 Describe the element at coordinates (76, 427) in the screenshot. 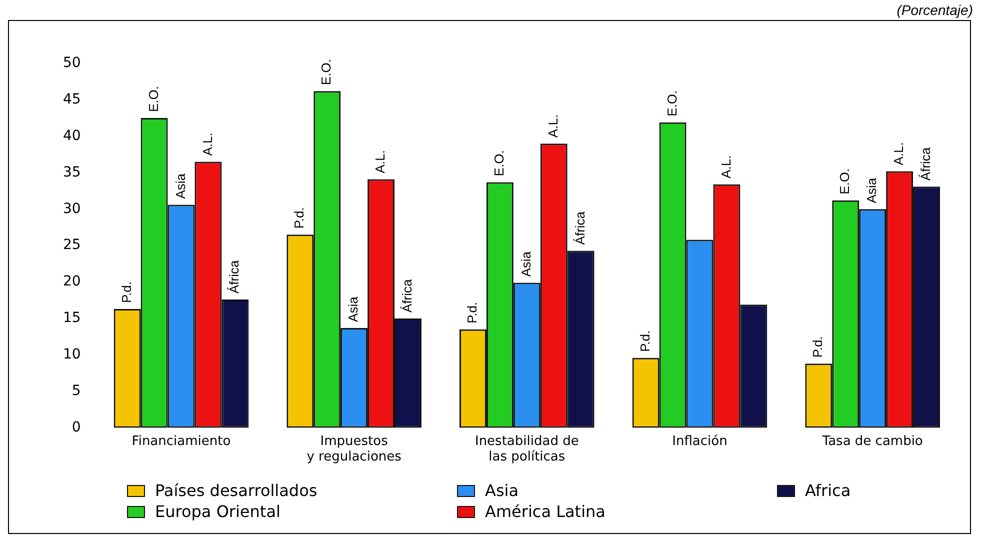

I see `y-tick-label: 0` at that location.